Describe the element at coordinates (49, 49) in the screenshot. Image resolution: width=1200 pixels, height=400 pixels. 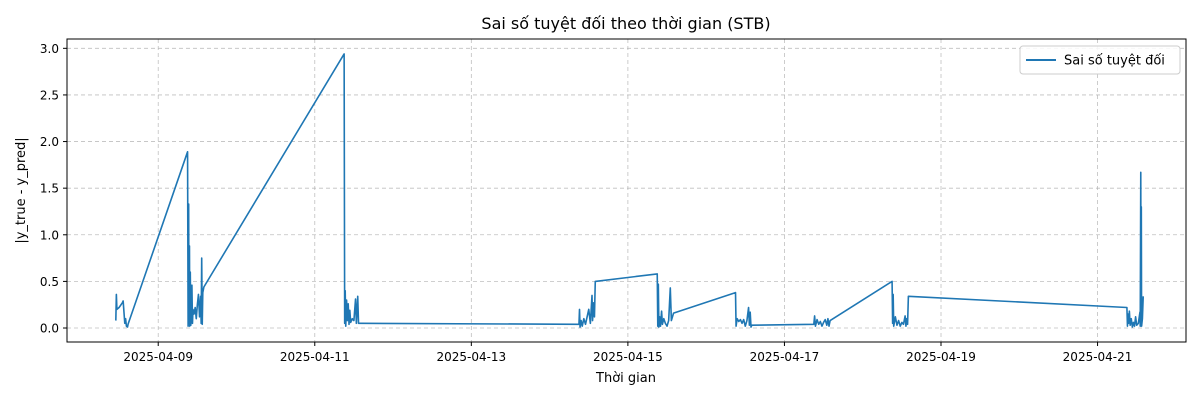
I see `y-tick-label: 3.0` at that location.